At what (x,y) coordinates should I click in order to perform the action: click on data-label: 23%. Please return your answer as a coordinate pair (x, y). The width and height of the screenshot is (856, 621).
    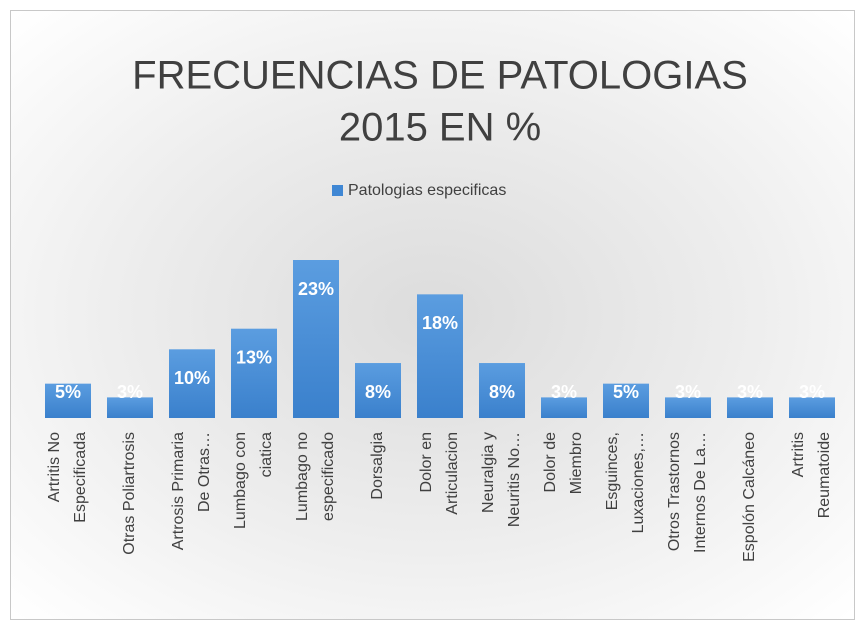
    Looking at the image, I should click on (316, 289).